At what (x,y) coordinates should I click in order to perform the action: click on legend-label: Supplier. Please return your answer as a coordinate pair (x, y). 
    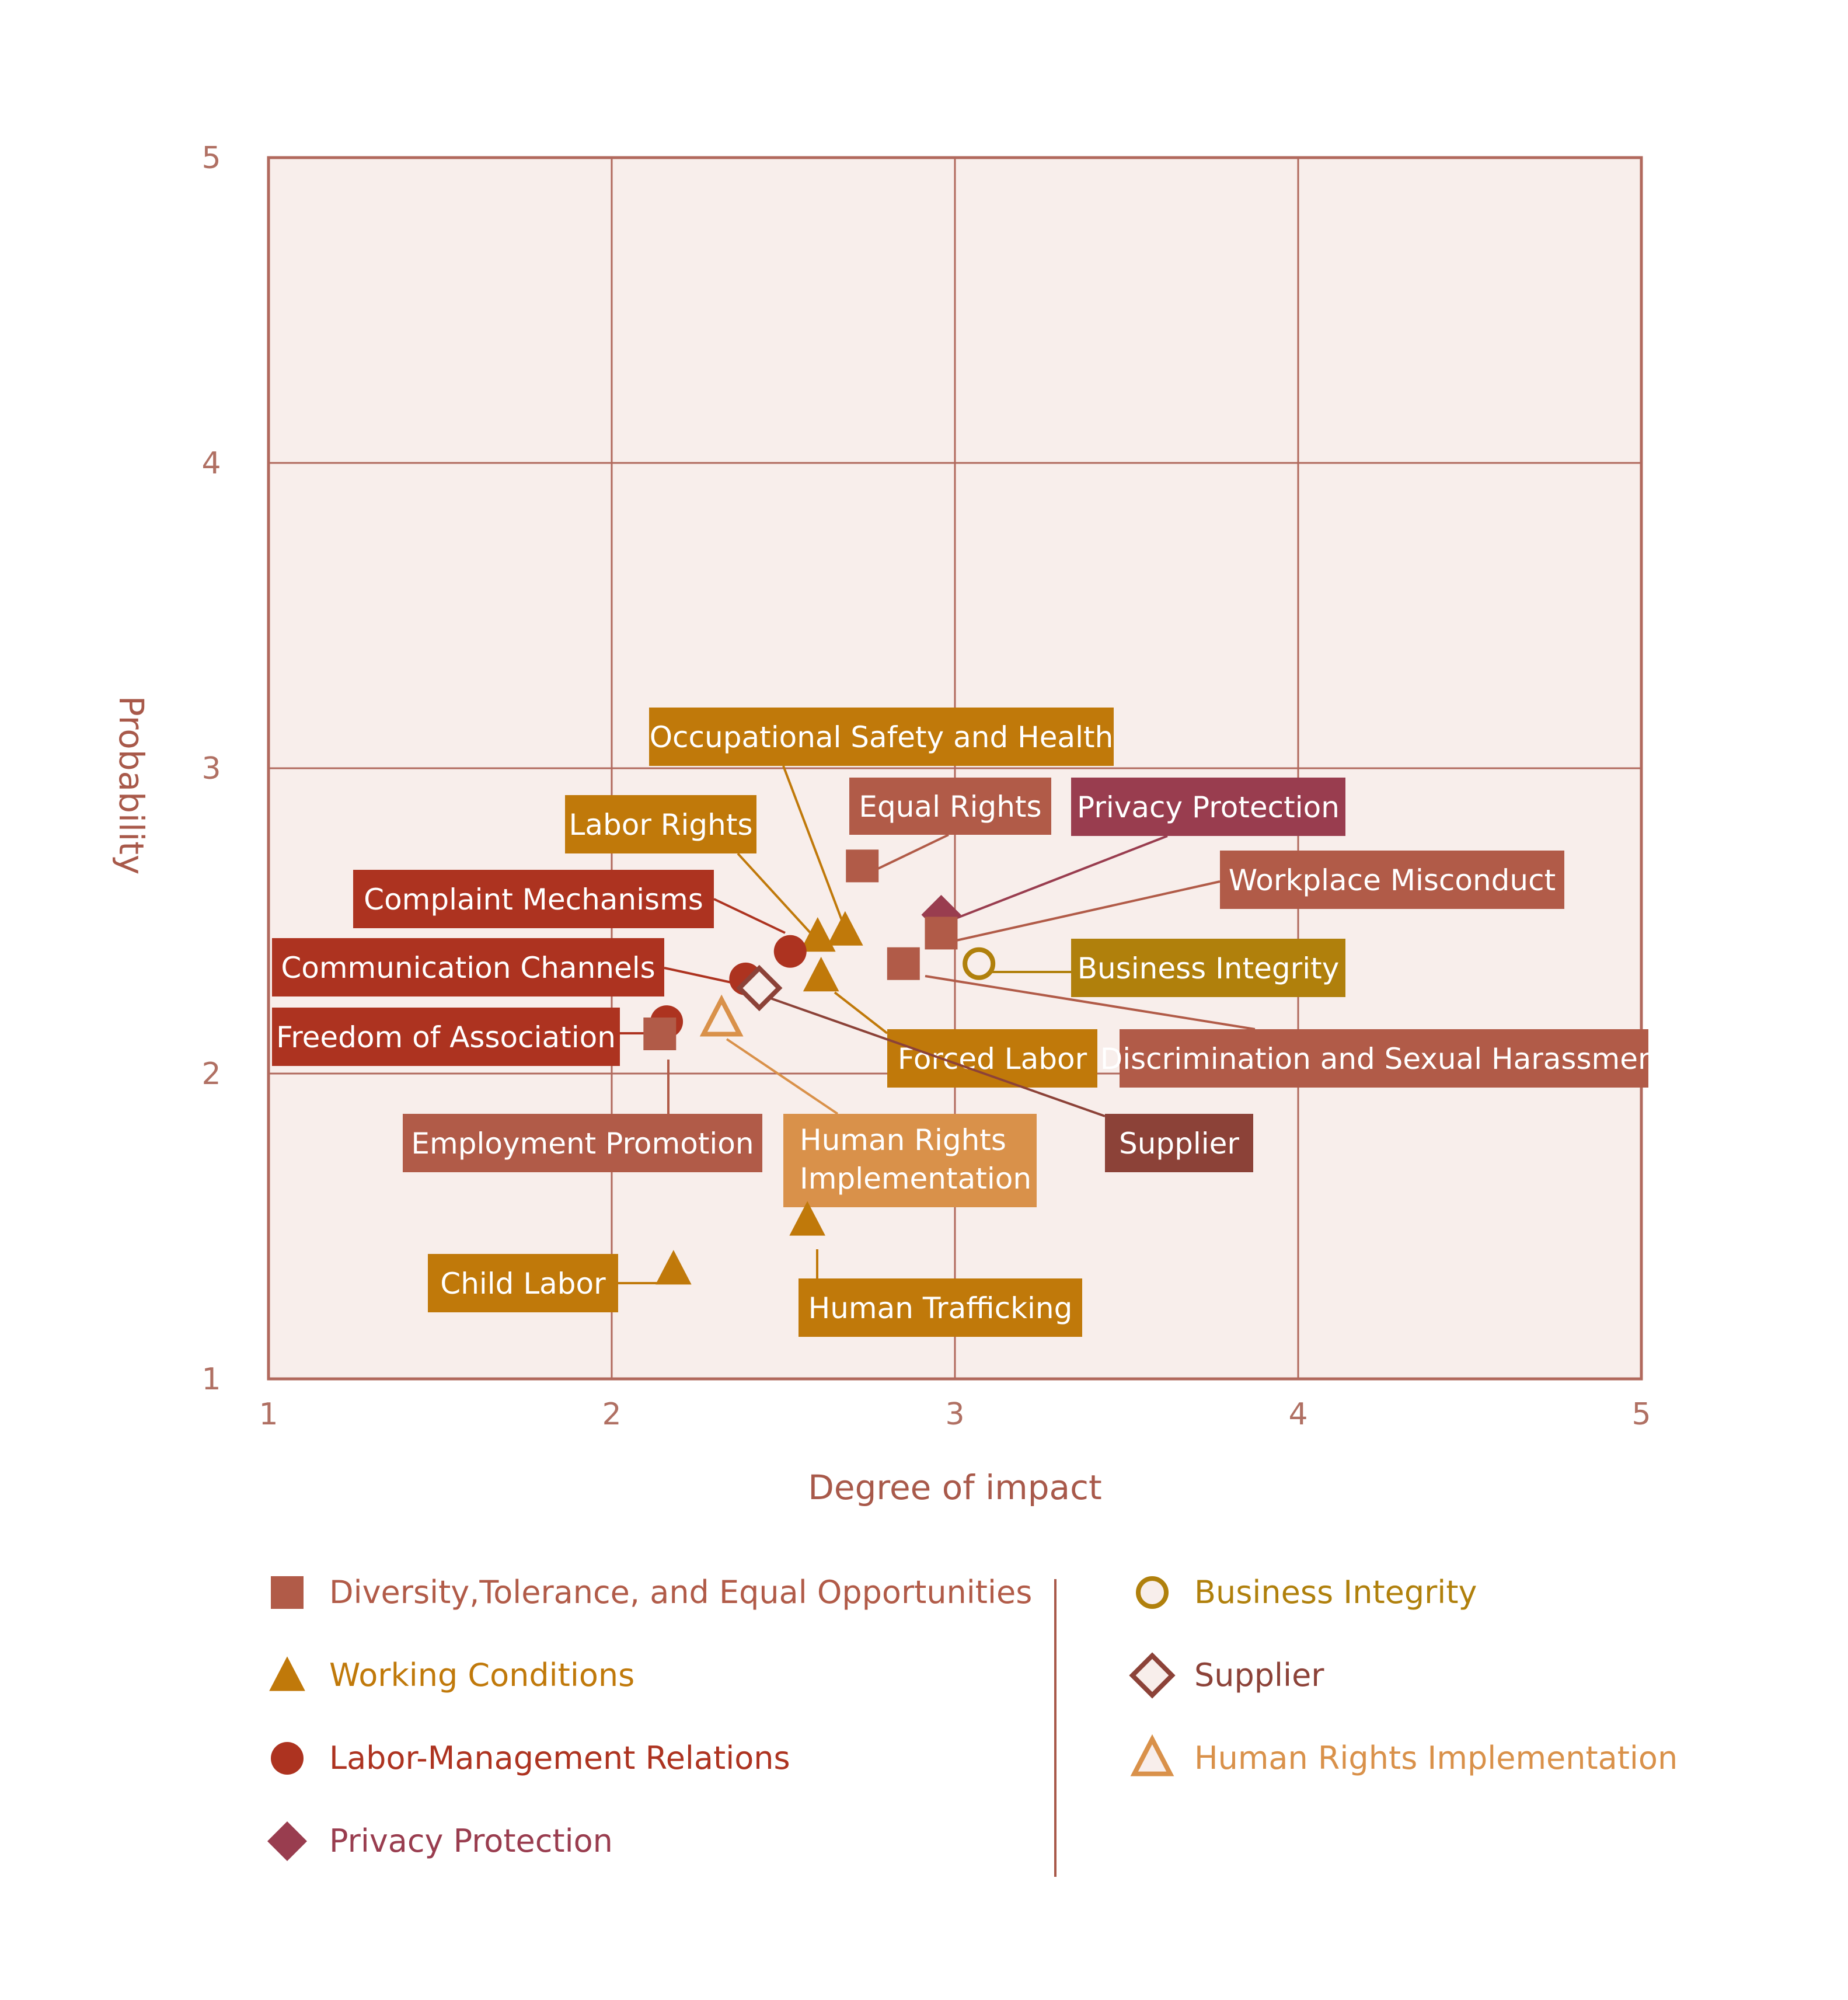
    Looking at the image, I should click on (1259, 1675).